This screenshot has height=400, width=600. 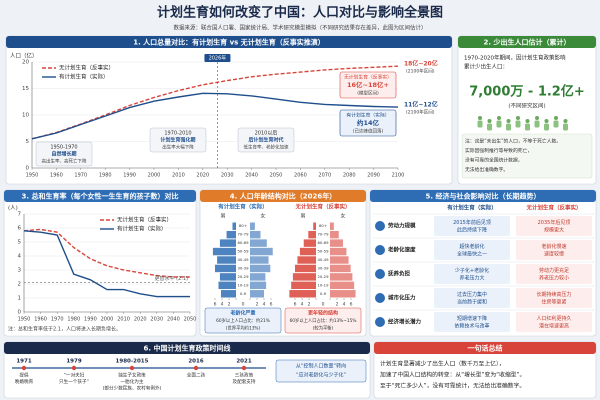 I want to click on panel-title: 3. 总和生育率（每个女性一生生育的孩子数）对比, so click(x=100, y=196).